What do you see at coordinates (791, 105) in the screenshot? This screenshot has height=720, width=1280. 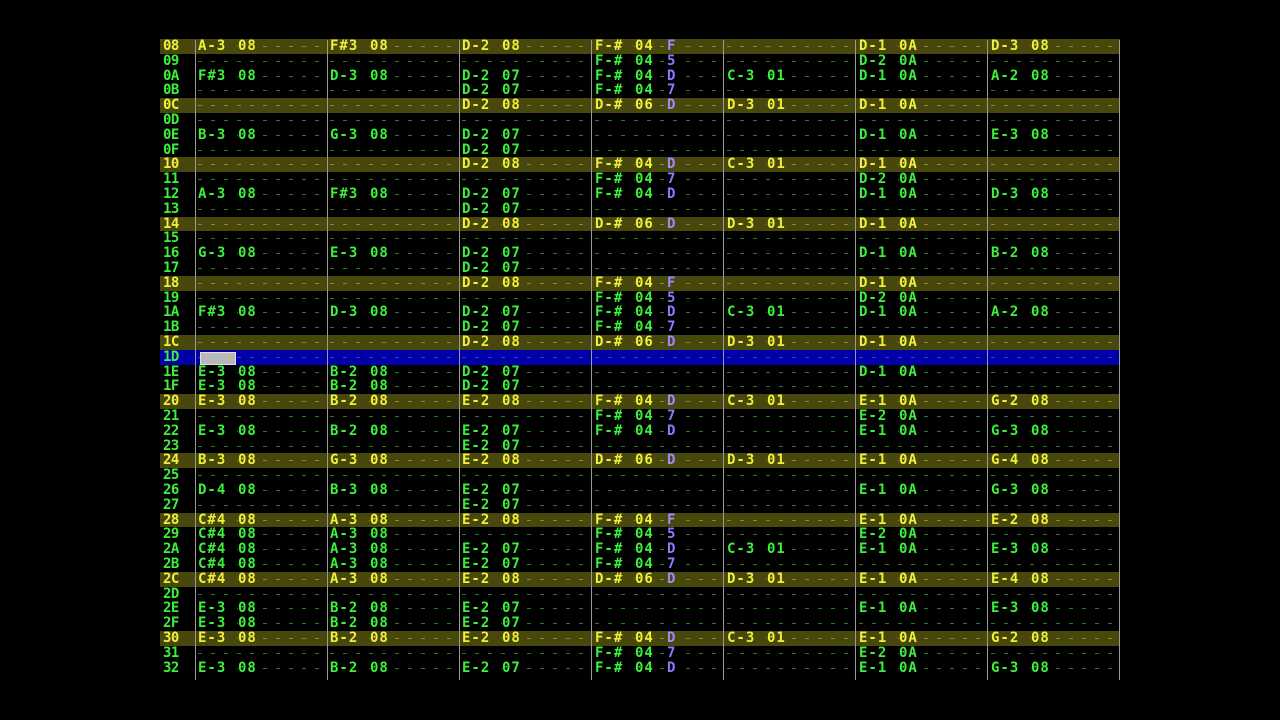 I see `channel-cell: D-3 01` at bounding box center [791, 105].